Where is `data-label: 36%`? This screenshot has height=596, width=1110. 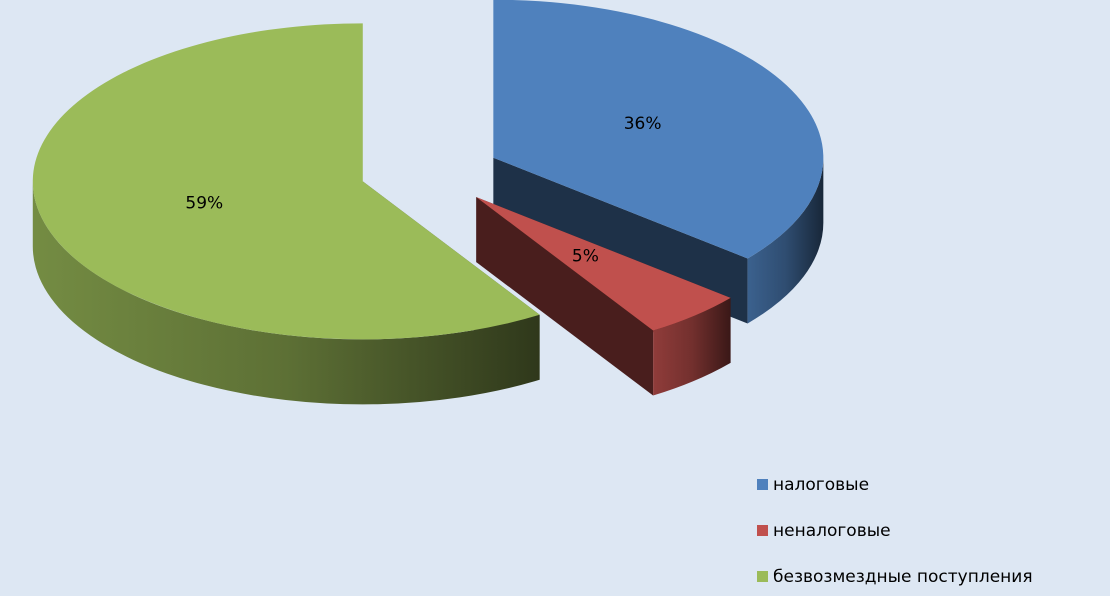
data-label: 36% is located at coordinates (643, 124).